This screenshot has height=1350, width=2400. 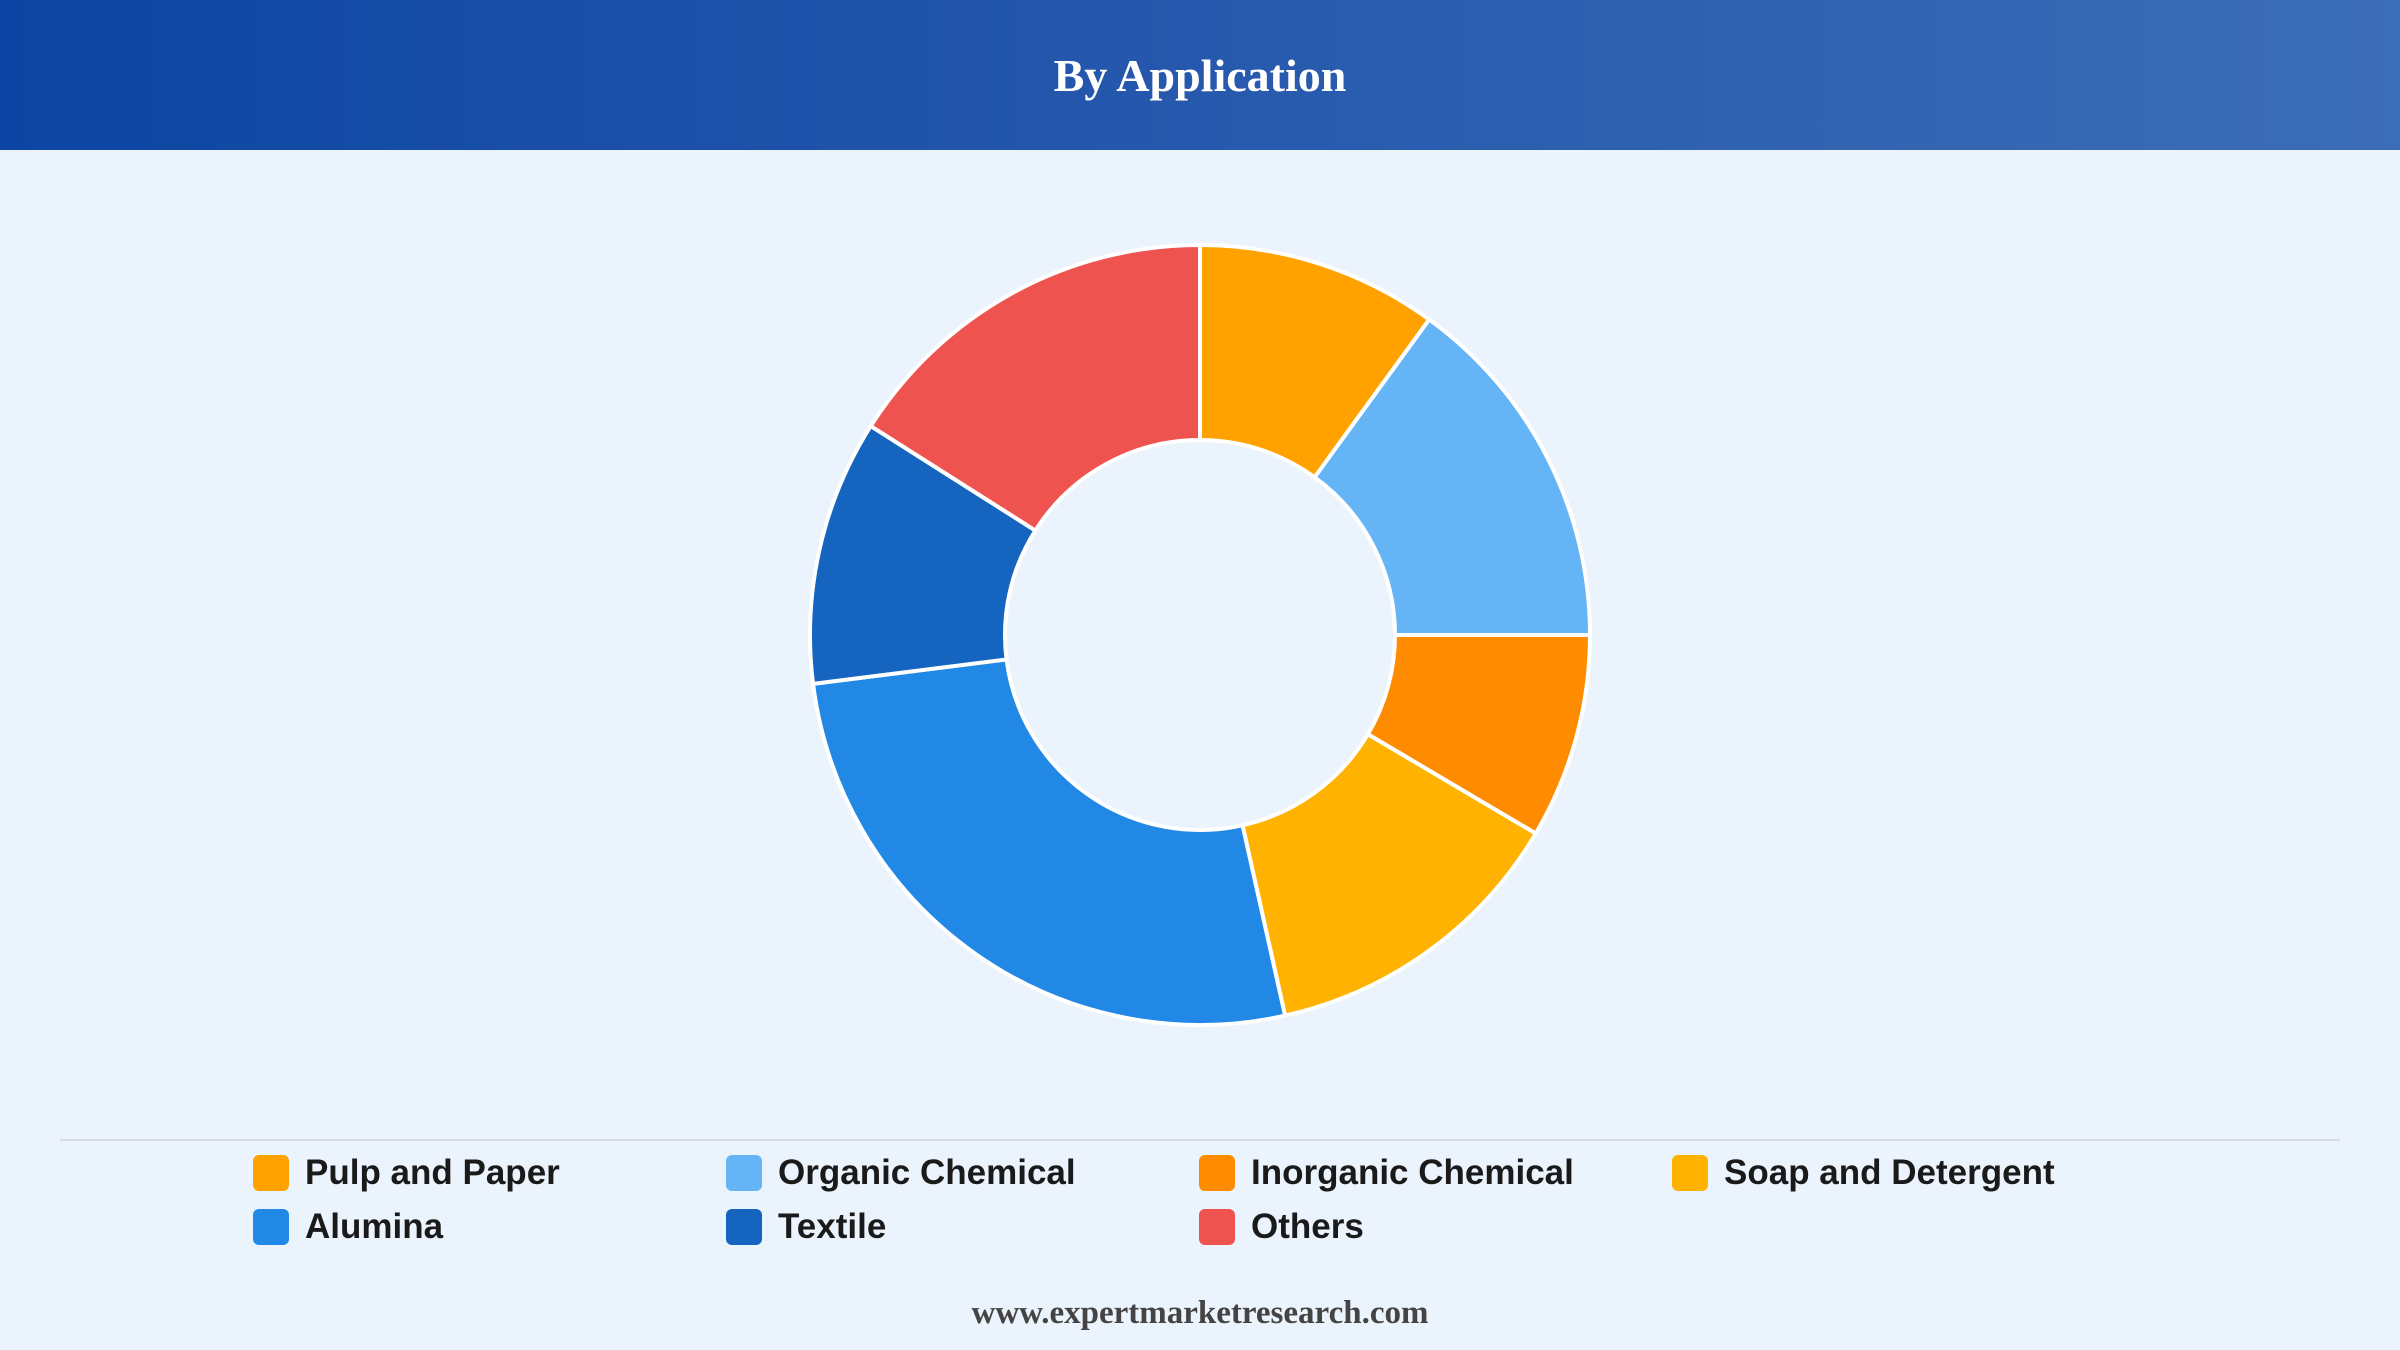 What do you see at coordinates (1200, 1140) in the screenshot?
I see `legend-divider` at bounding box center [1200, 1140].